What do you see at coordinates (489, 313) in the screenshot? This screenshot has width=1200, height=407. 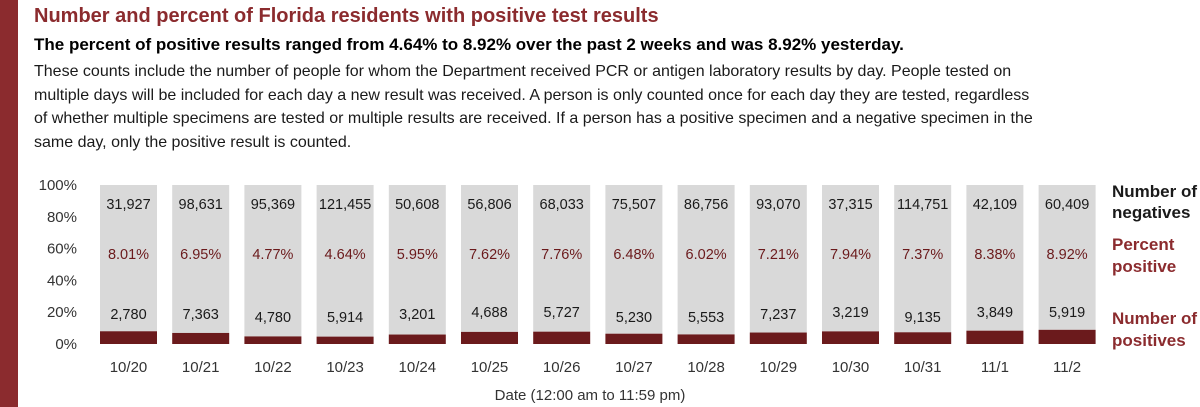 I see `label-positives: 4,688` at bounding box center [489, 313].